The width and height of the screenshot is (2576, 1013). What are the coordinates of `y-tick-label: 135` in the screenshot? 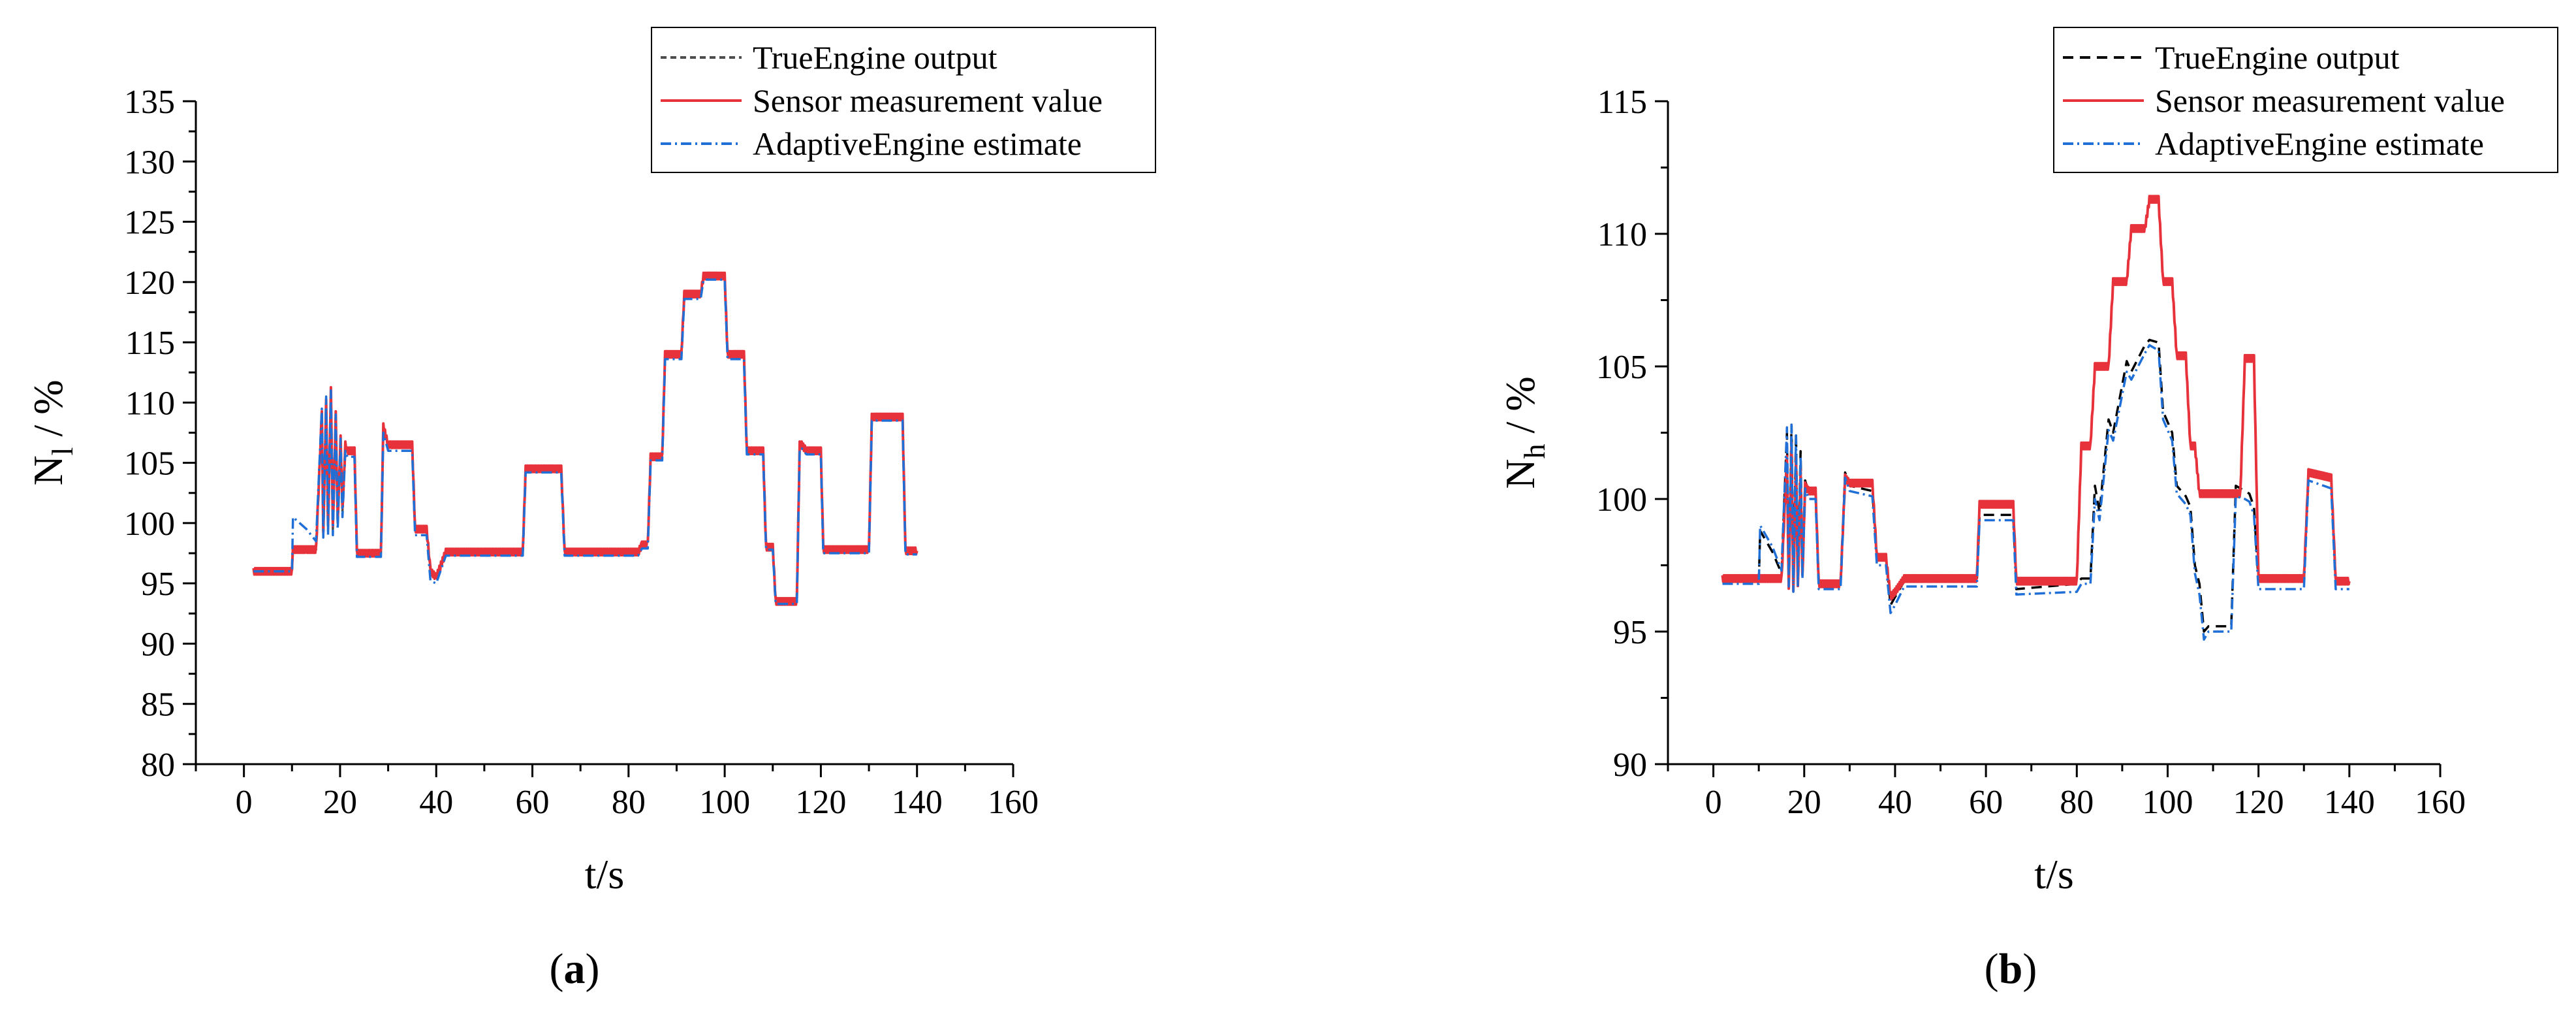 It's located at (149, 102).